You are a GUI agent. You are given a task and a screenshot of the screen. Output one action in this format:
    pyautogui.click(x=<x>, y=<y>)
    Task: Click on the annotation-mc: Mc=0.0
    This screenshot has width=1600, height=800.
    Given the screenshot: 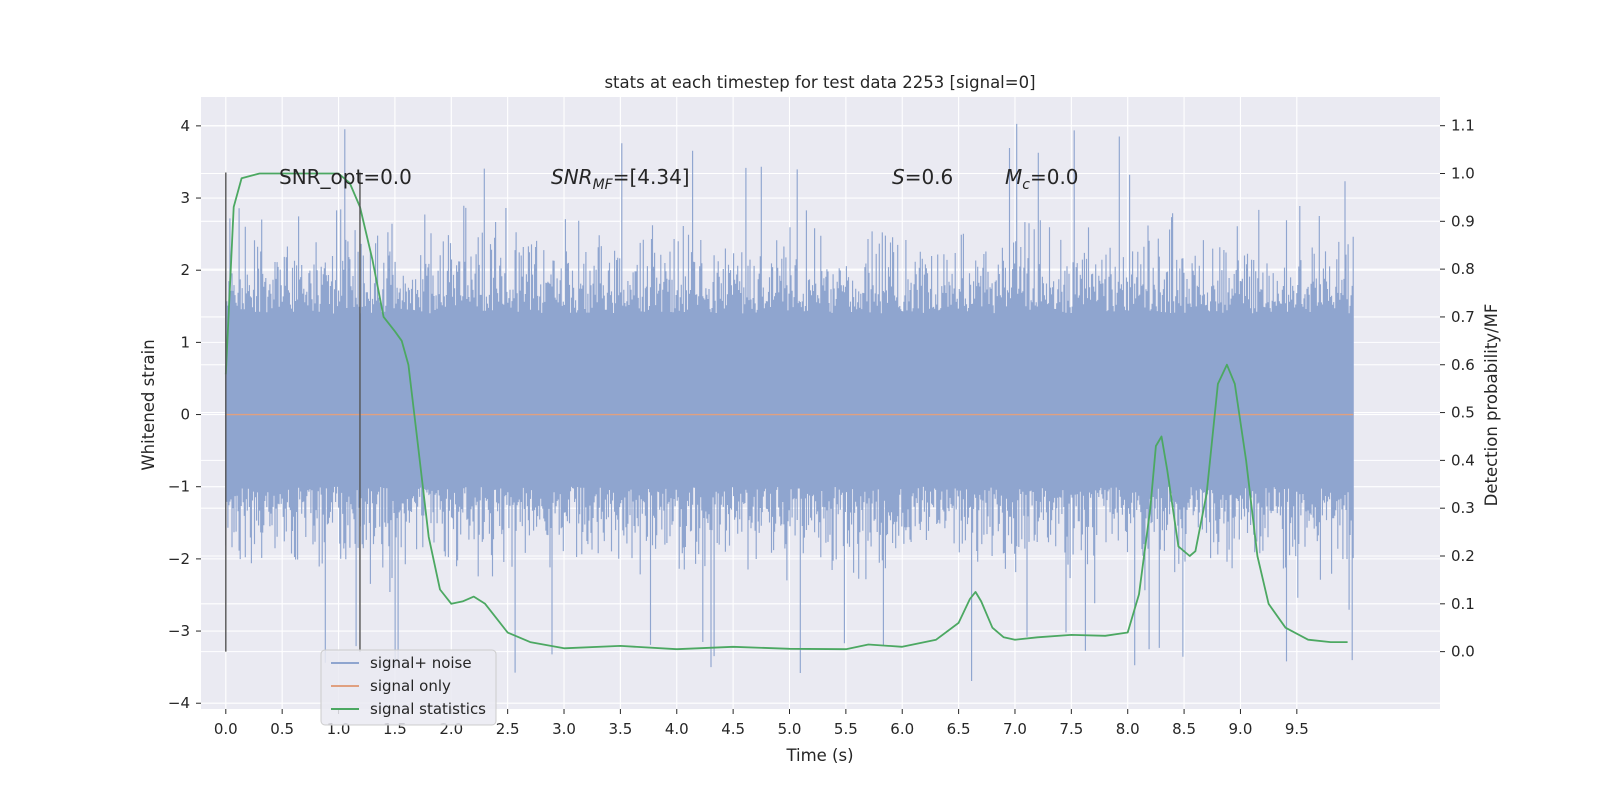 What is the action you would take?
    pyautogui.click(x=1042, y=179)
    